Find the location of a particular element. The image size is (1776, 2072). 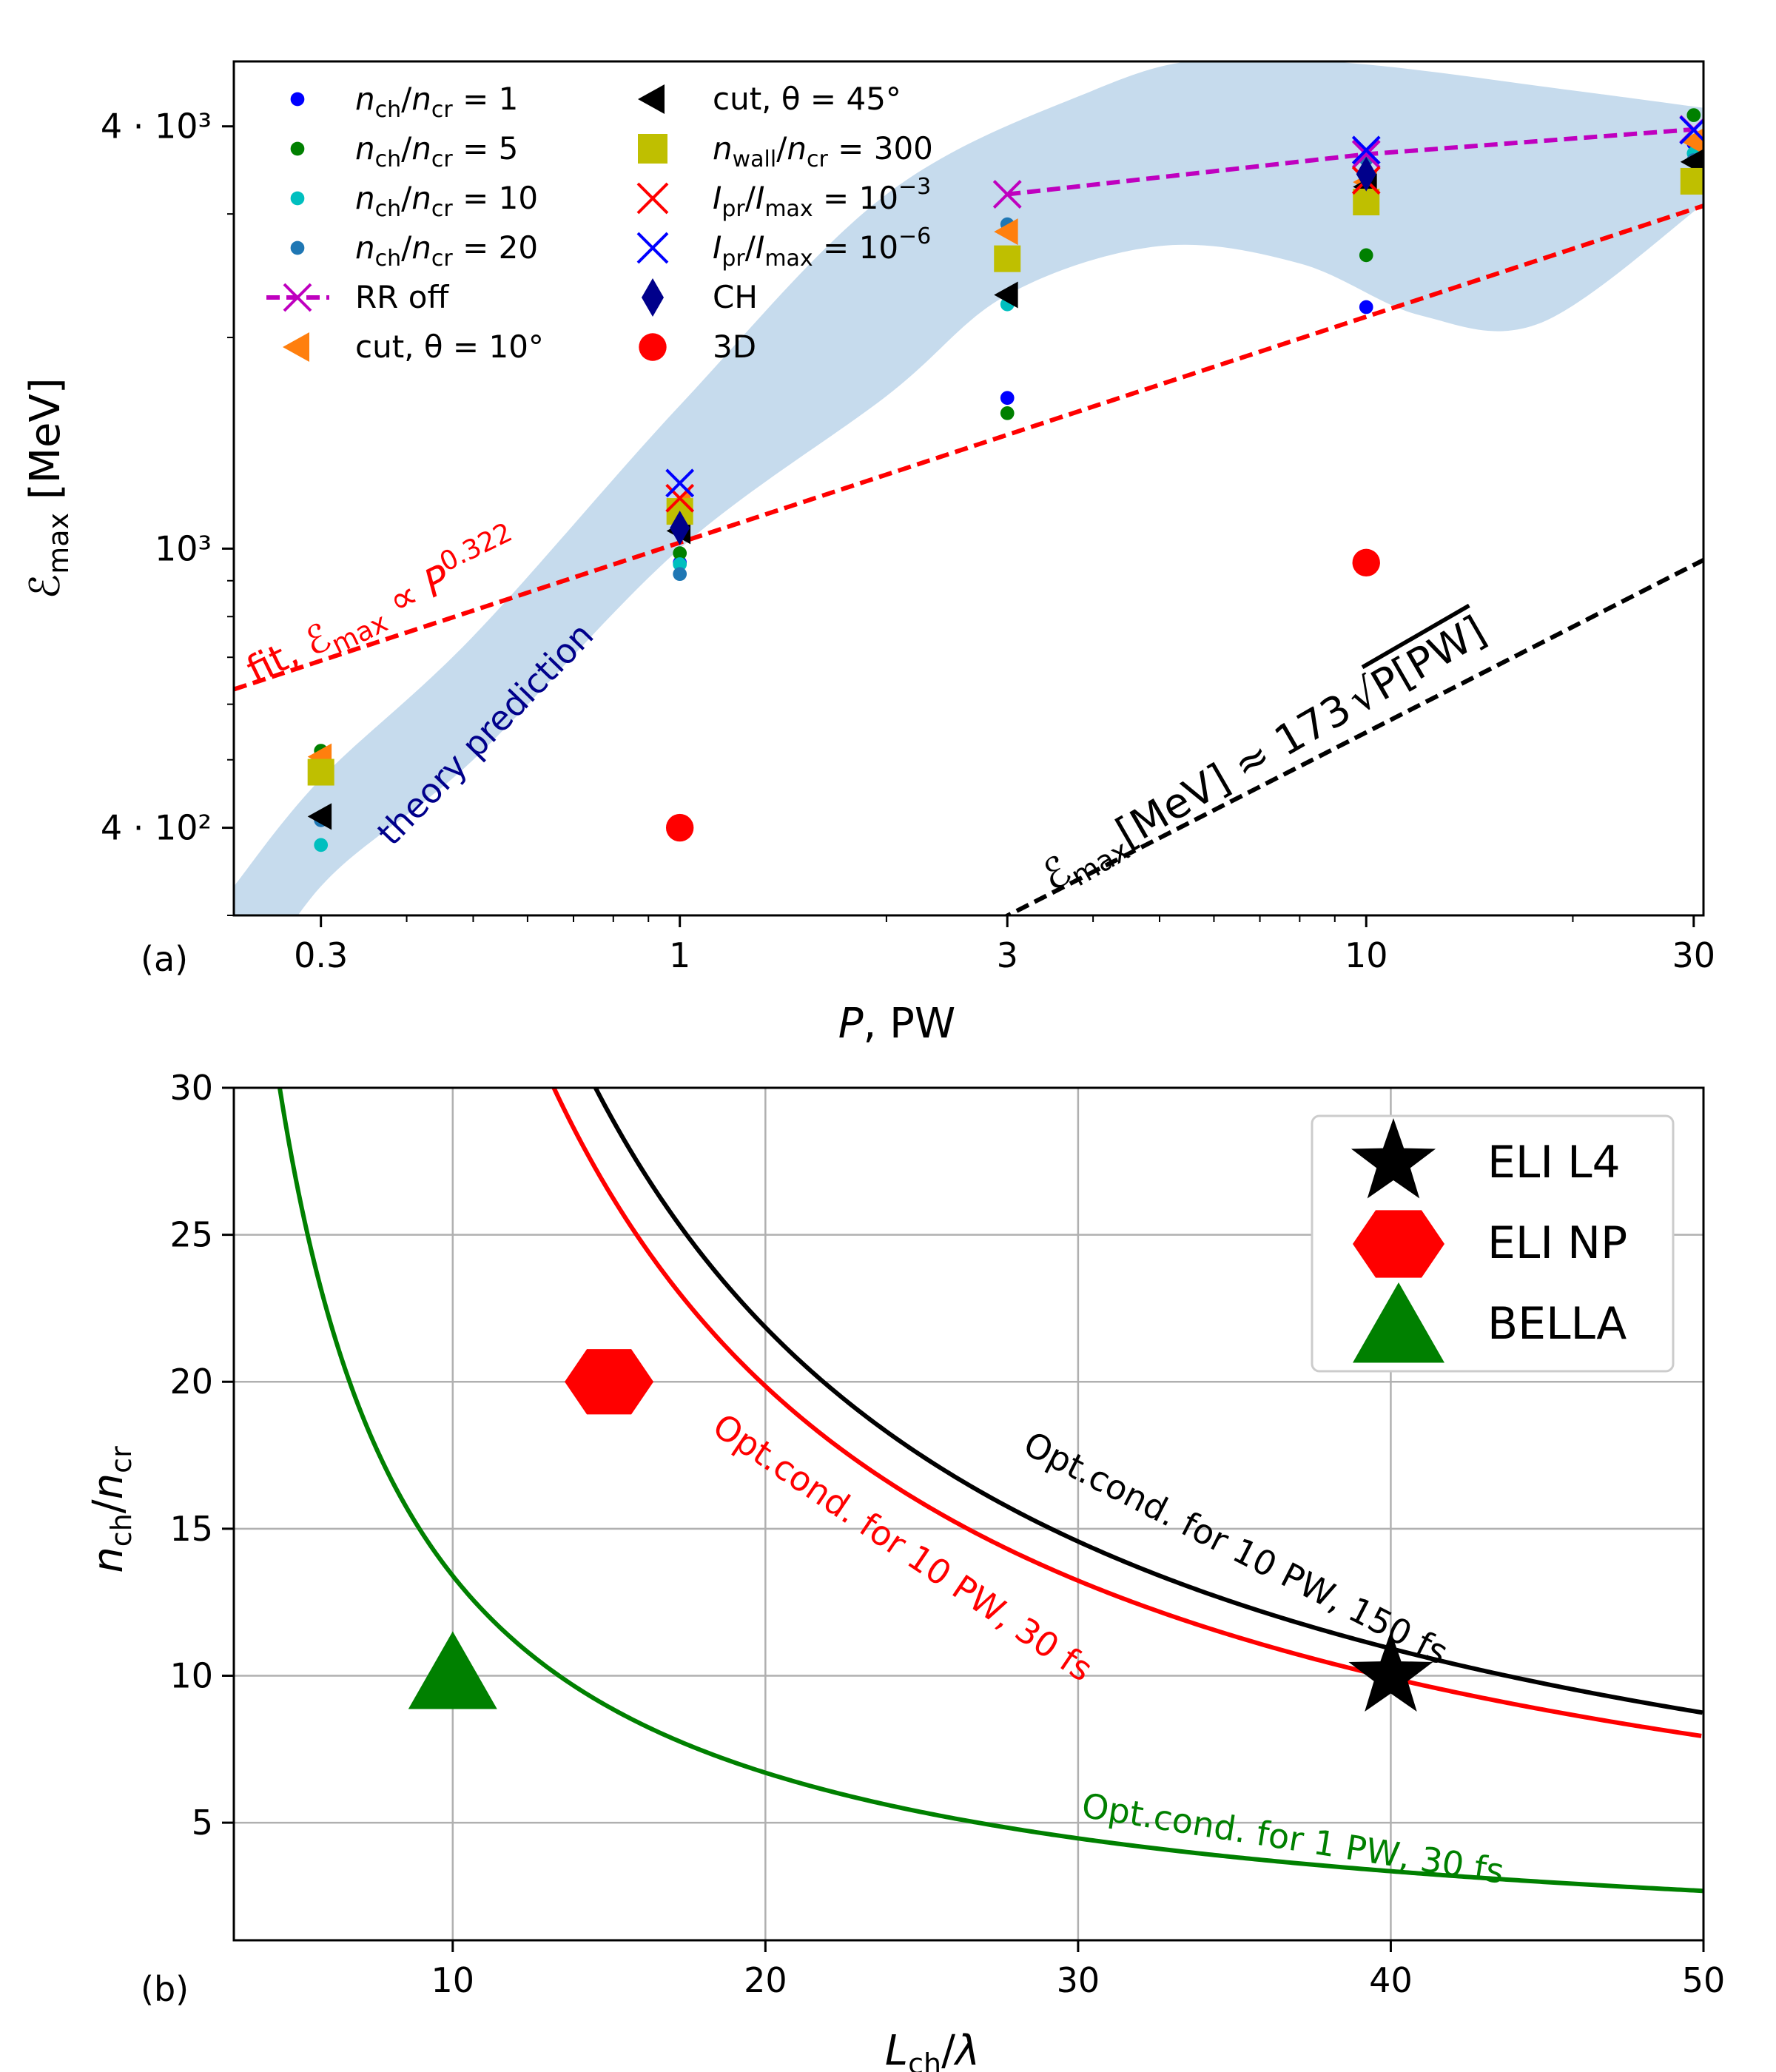

x-axis-label-a: P, PW is located at coordinates (897, 1024).